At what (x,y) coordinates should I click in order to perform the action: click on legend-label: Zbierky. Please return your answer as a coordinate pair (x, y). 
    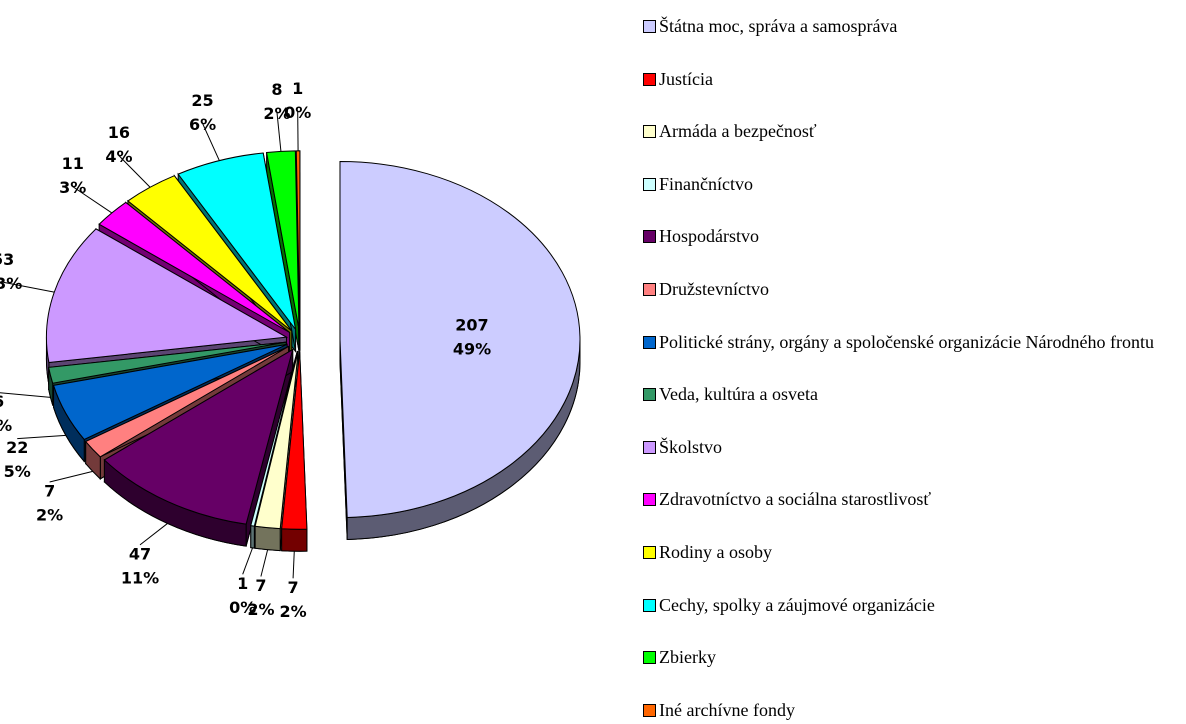
    Looking at the image, I should click on (921, 657).